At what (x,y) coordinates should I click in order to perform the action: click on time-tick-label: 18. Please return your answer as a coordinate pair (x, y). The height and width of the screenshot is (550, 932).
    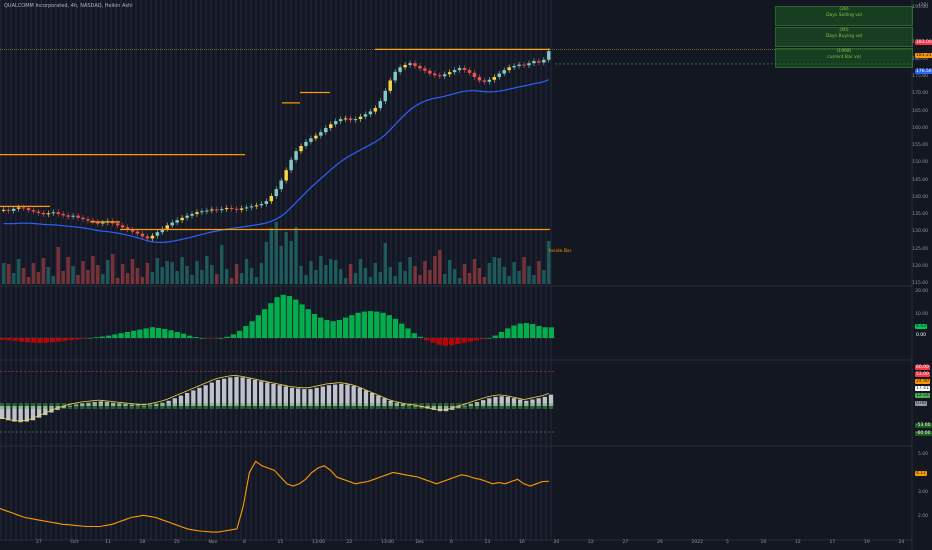
    Looking at the image, I should click on (142, 542).